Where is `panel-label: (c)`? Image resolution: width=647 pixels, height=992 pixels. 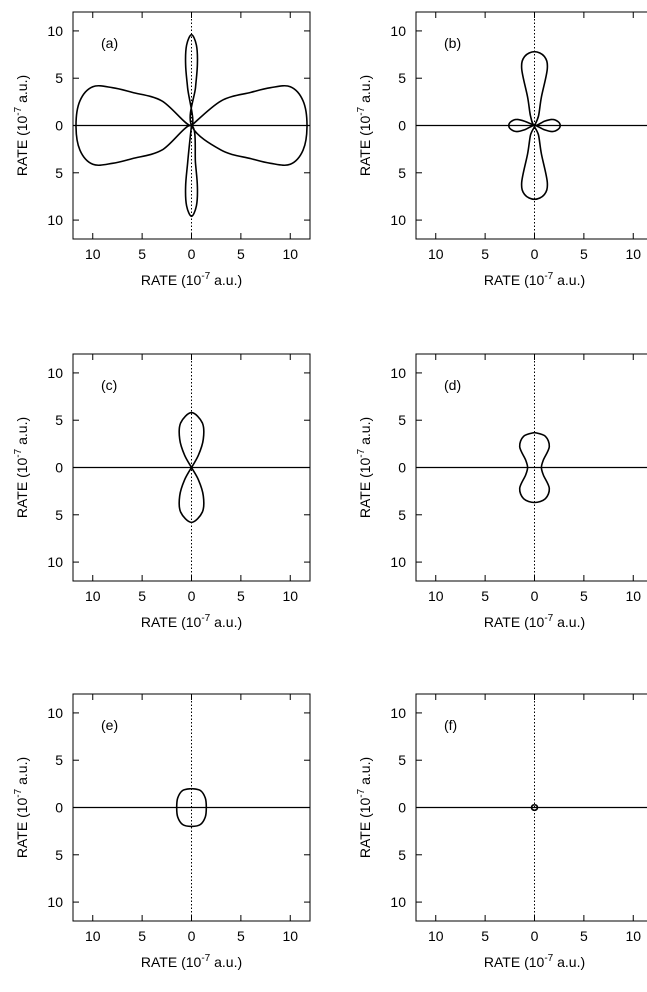
panel-label: (c) is located at coordinates (109, 385).